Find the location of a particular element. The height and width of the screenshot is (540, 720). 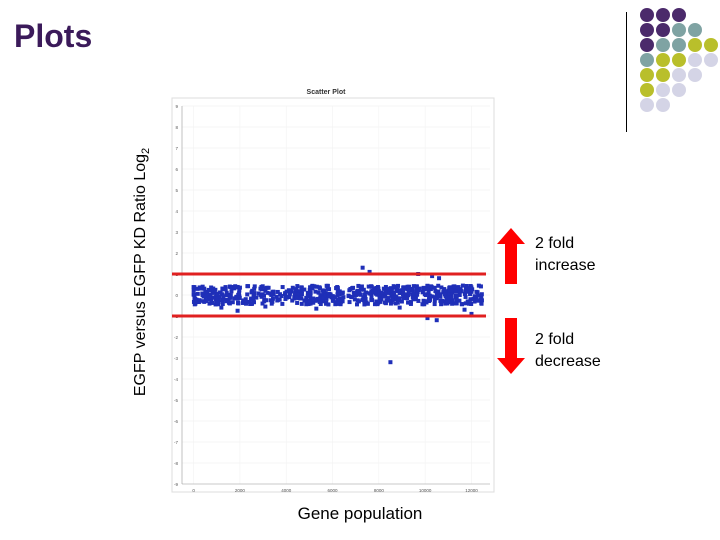

y-tick-label: -9 is located at coordinates (176, 484).